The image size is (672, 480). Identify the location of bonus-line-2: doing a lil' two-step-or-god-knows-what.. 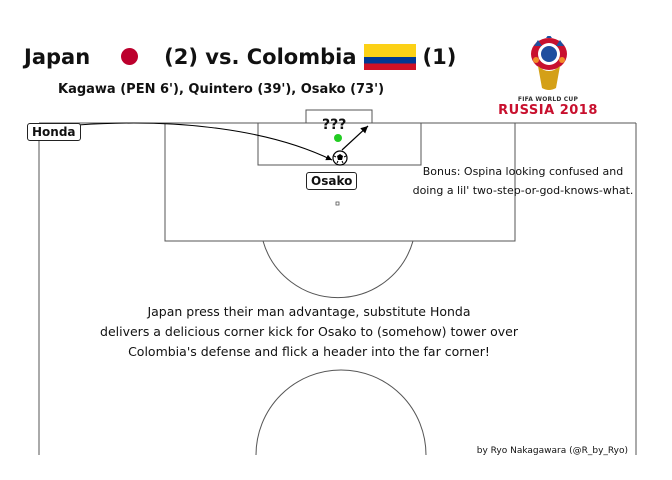
(523, 190).